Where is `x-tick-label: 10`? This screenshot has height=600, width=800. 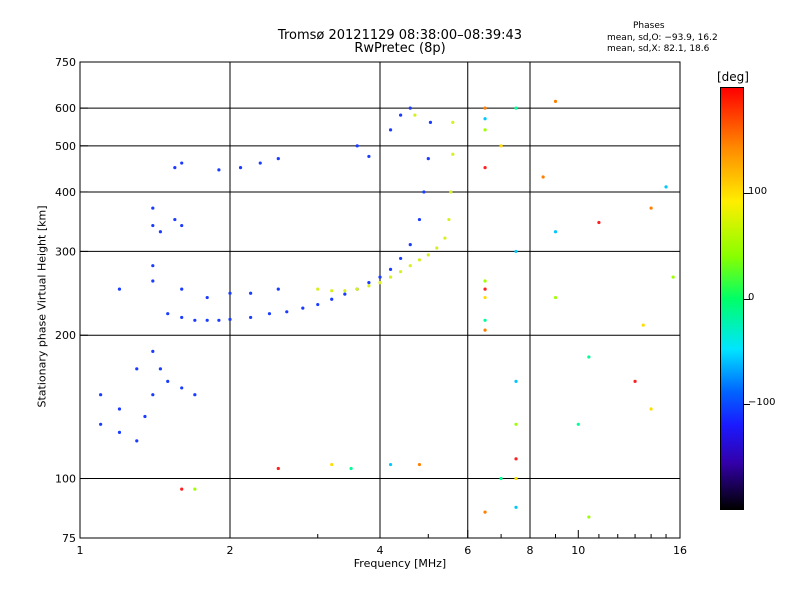 x-tick-label: 10 is located at coordinates (578, 550).